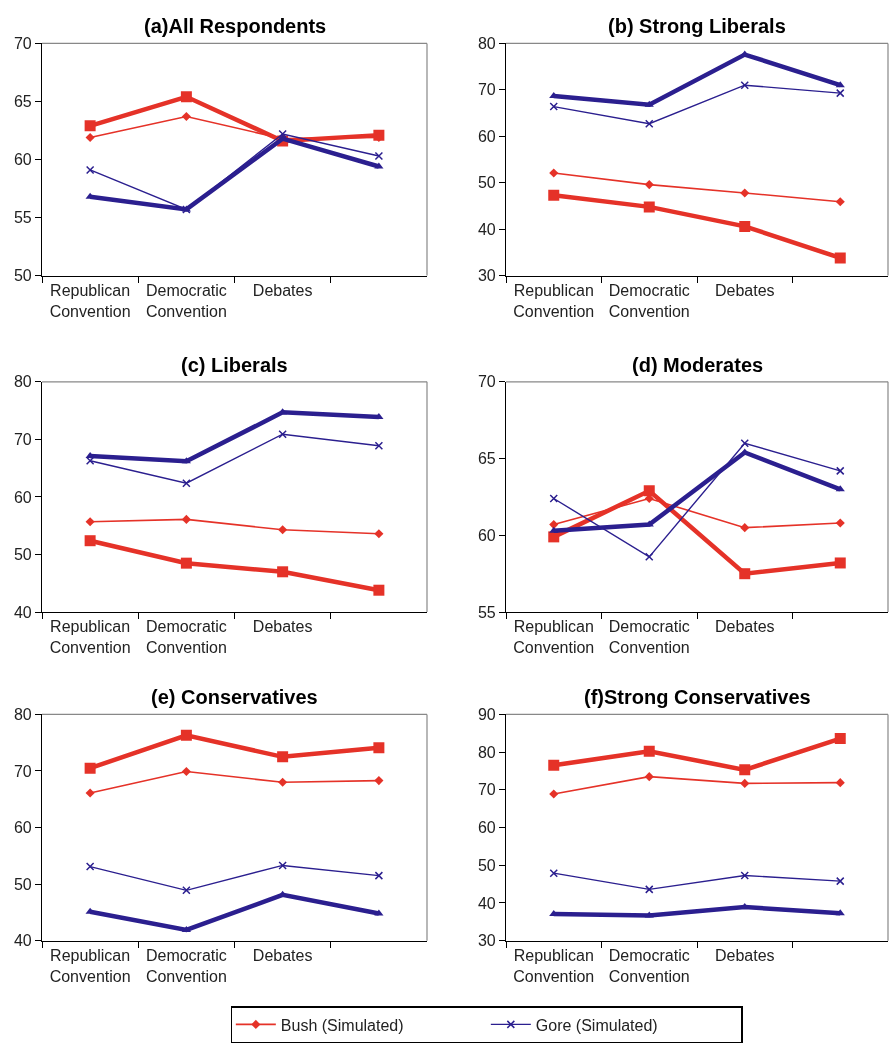  What do you see at coordinates (486, 276) in the screenshot?
I see `y-tick-label: 30` at bounding box center [486, 276].